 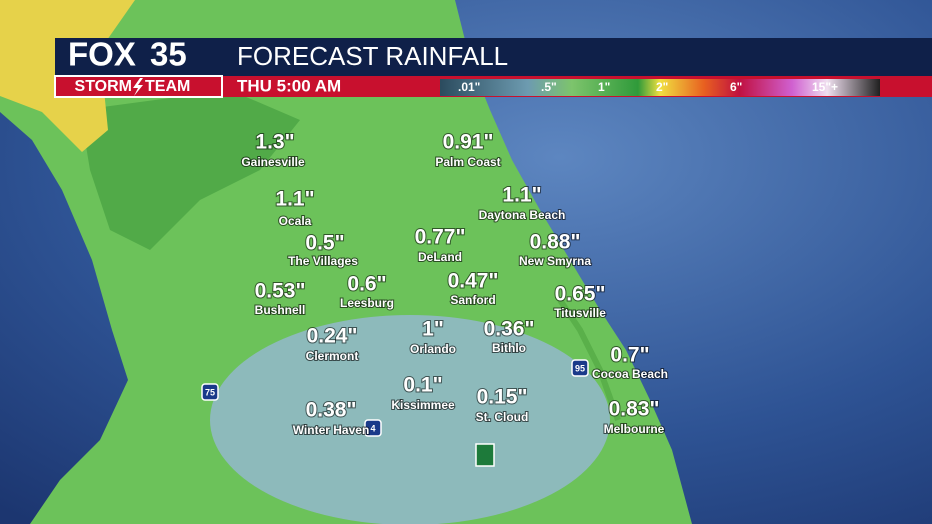 What do you see at coordinates (648, 87) in the screenshot?
I see `legend: .01" .5" 1" 2" 6" 15"+` at bounding box center [648, 87].